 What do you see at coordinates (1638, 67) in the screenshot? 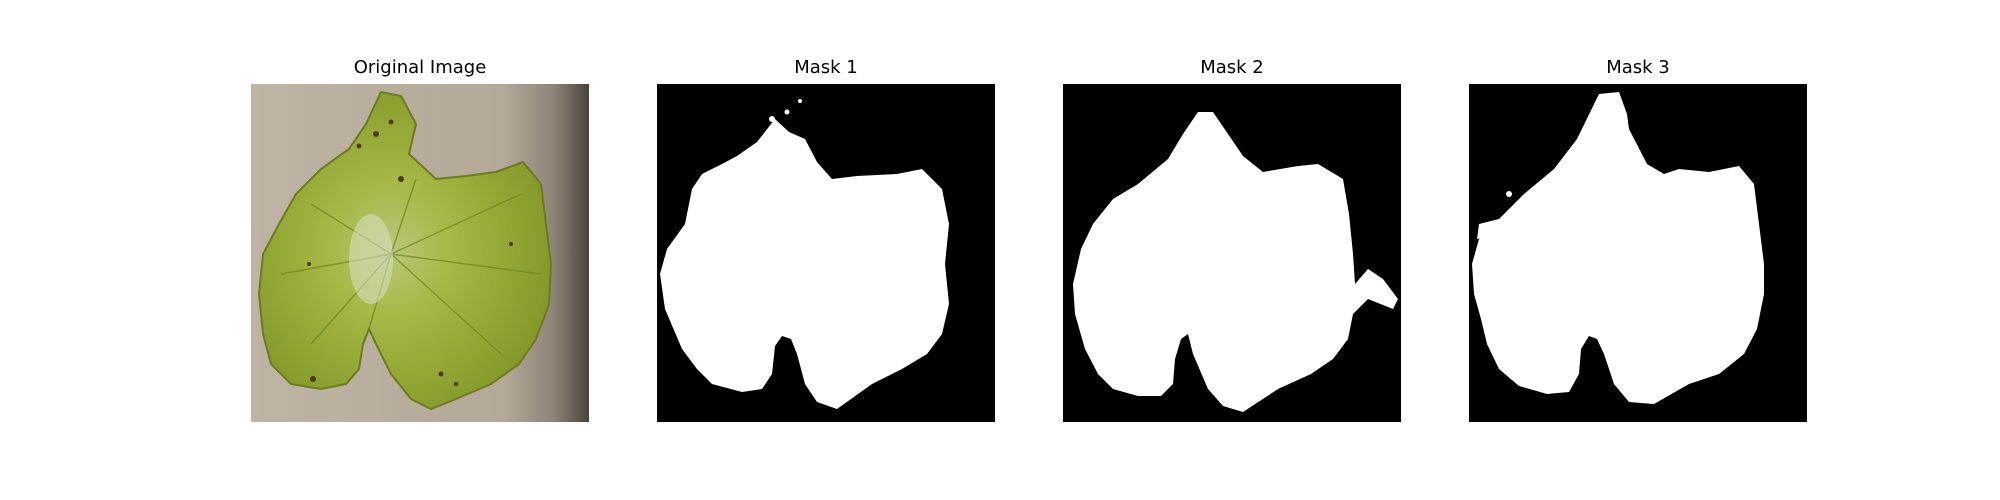
I see `panel-title: Mask 3` at bounding box center [1638, 67].